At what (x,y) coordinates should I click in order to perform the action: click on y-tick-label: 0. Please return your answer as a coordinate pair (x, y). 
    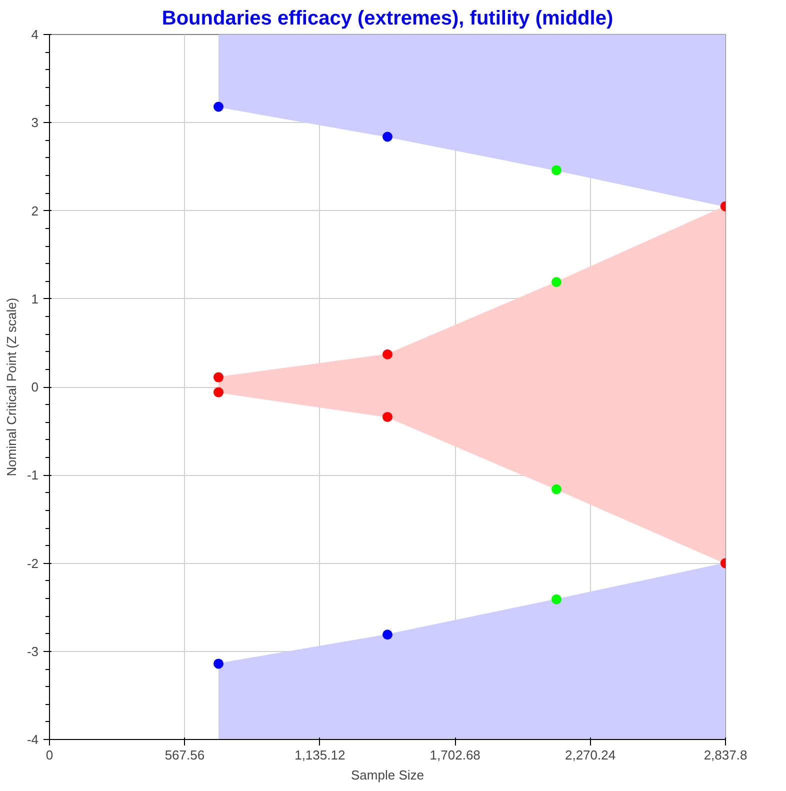
    Looking at the image, I should click on (35, 387).